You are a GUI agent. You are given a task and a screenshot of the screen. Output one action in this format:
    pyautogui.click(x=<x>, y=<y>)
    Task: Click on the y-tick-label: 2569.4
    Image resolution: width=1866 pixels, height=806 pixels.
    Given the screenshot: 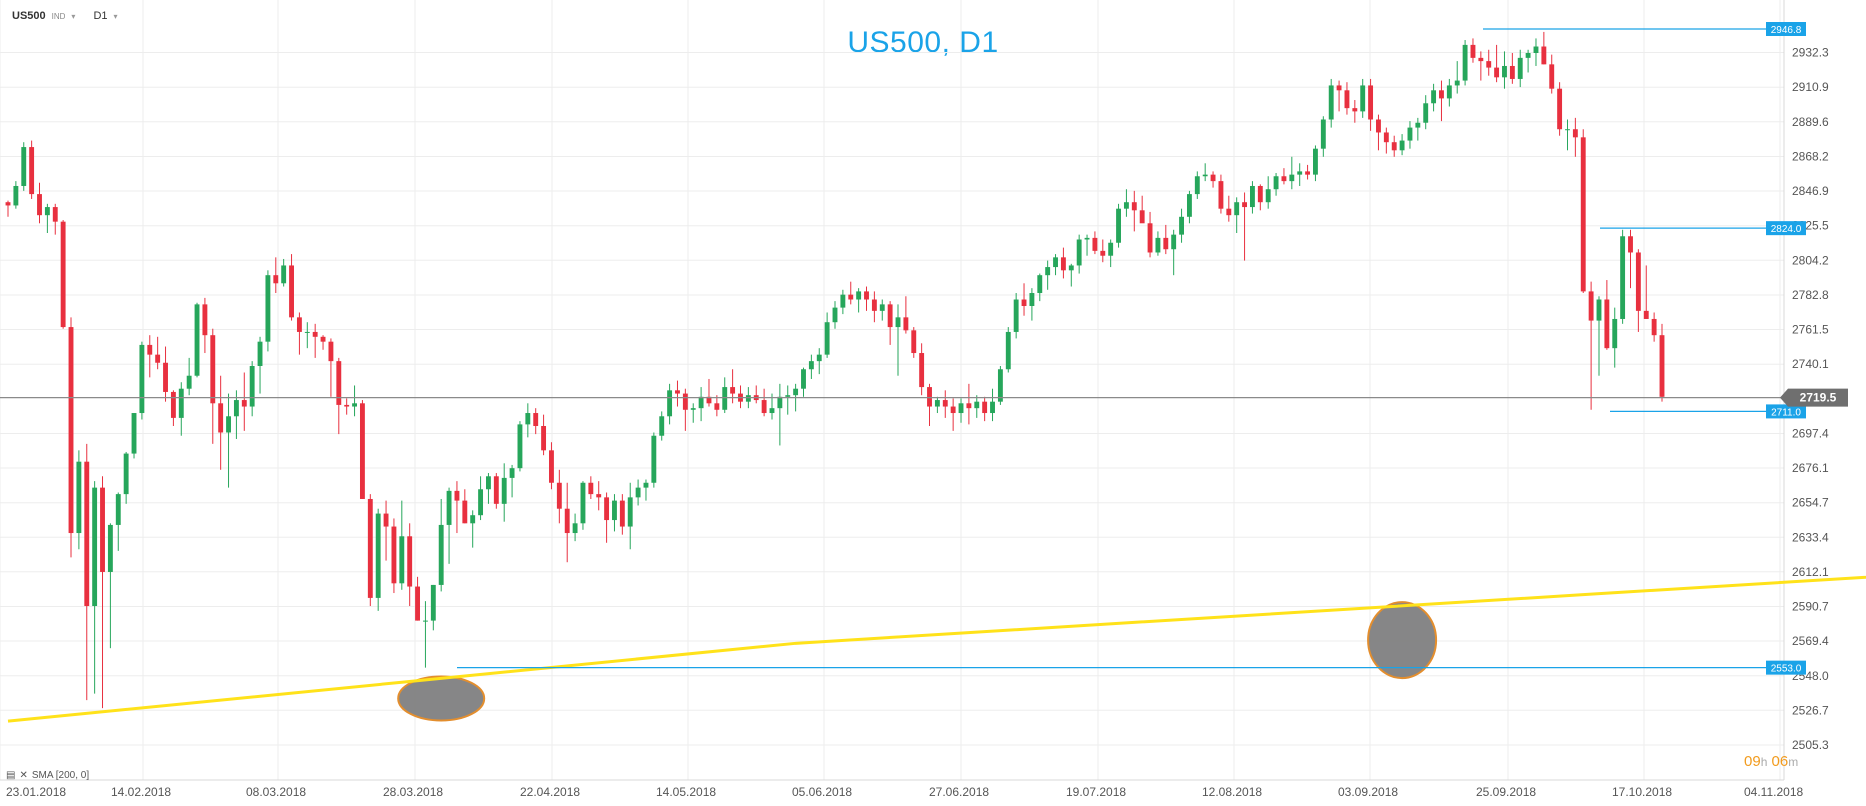 What is the action you would take?
    pyautogui.click(x=1810, y=641)
    